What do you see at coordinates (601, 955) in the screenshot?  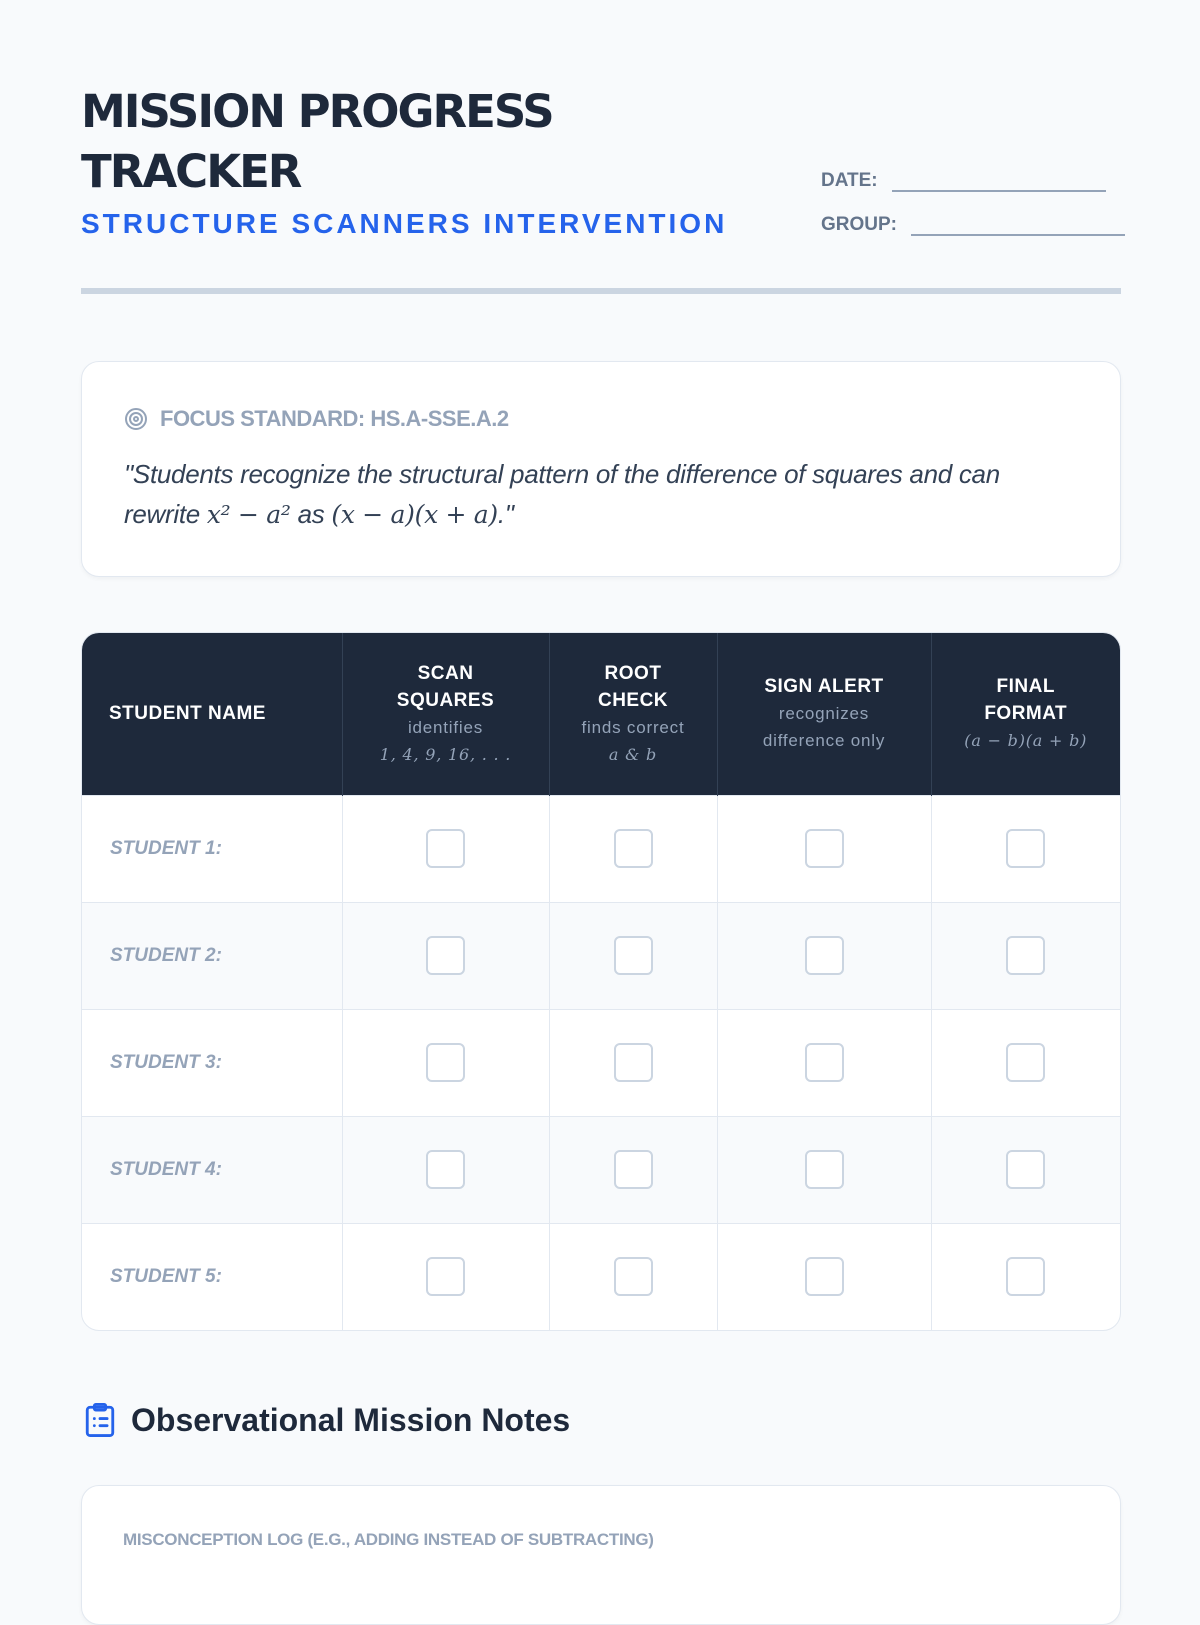 I see `table-row: STUDENT 2:` at bounding box center [601, 955].